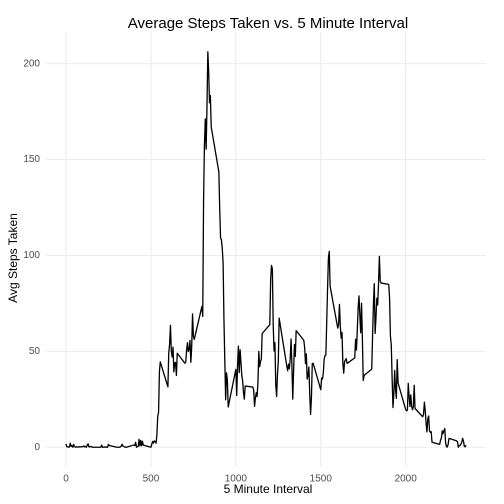 This screenshot has height=504, width=504. I want to click on y-axis-label: Avg Steps Taken, so click(13, 258).